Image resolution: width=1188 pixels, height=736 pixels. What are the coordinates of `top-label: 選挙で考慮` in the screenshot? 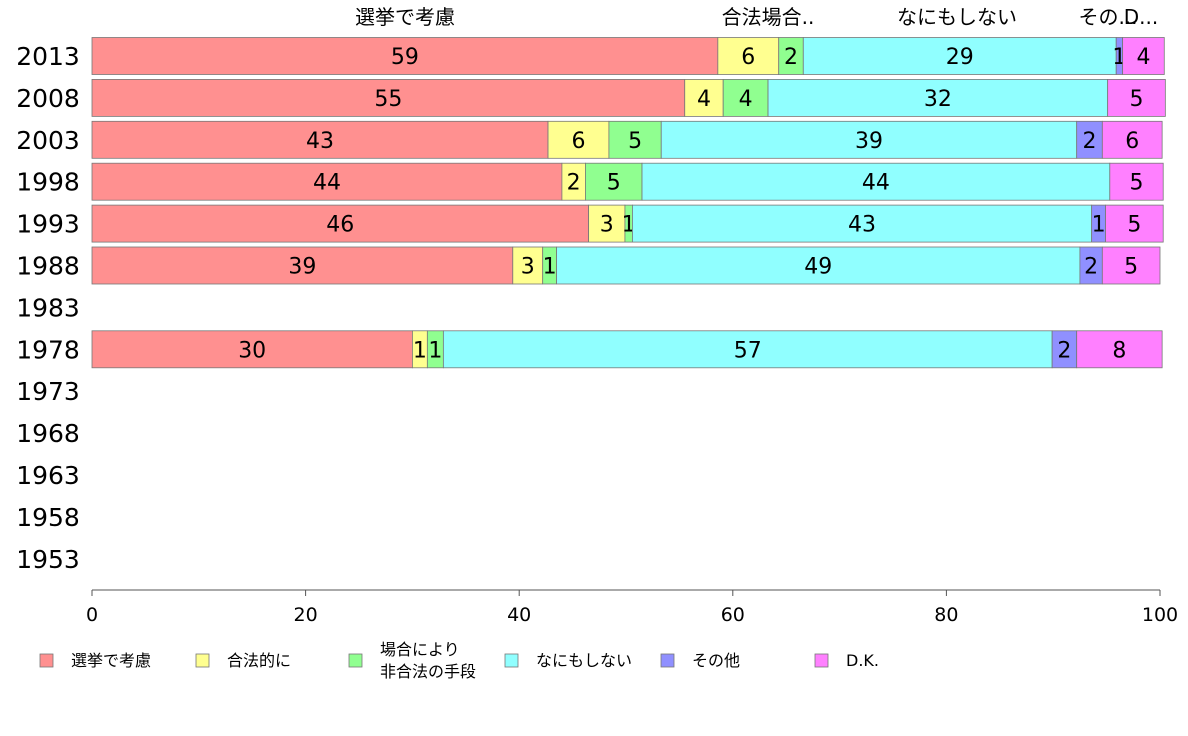 It's located at (405, 17).